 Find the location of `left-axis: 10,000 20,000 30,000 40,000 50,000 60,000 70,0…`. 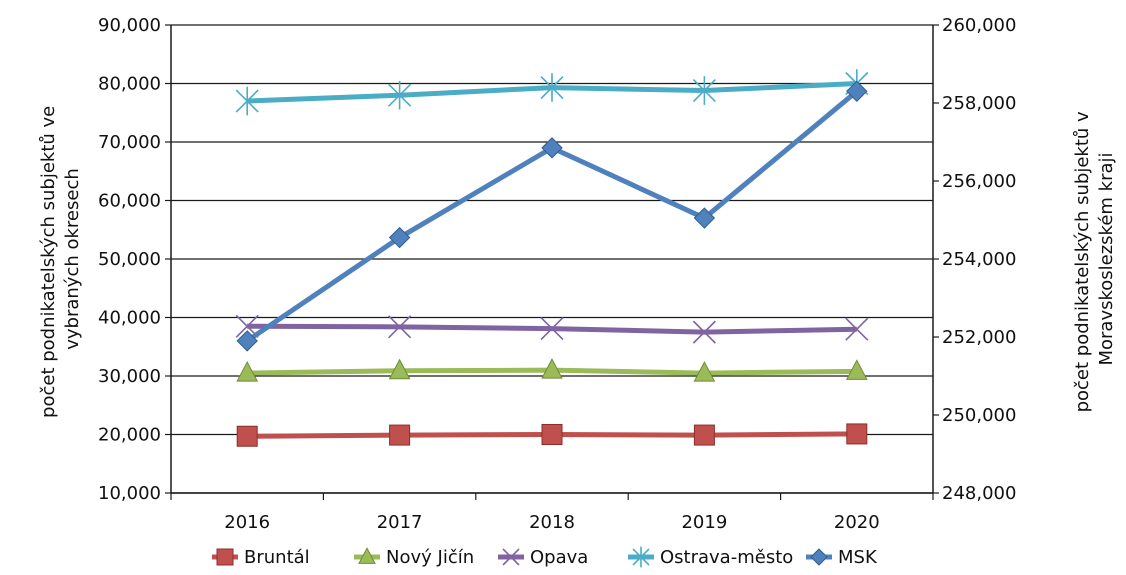

left-axis: 10,000 20,000 30,000 40,000 50,000 60,000 70,0… is located at coordinates (134, 259).